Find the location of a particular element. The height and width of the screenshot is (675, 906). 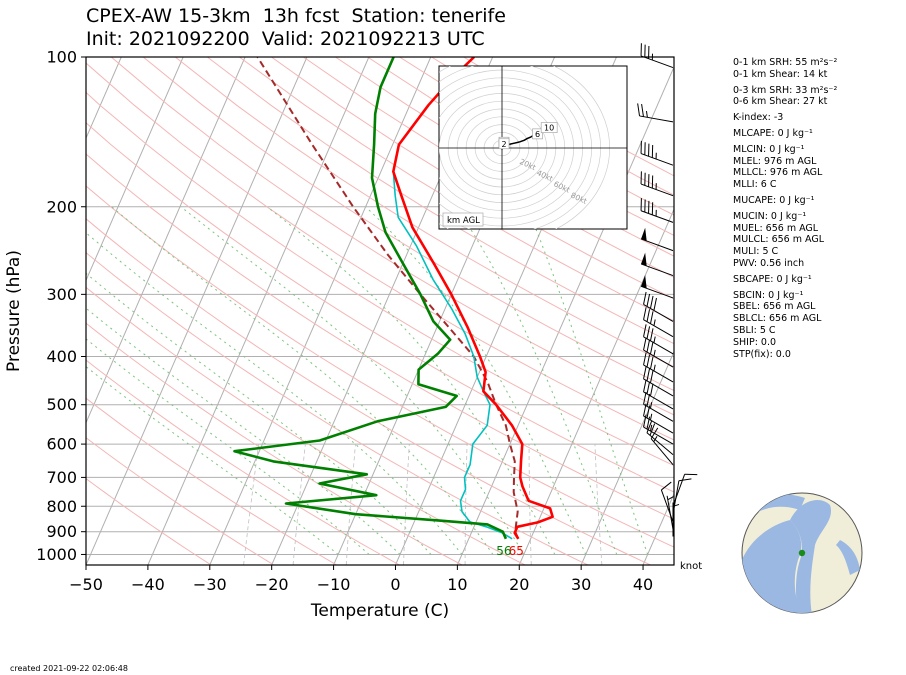

x-tick-label: −30 is located at coordinates (210, 584).